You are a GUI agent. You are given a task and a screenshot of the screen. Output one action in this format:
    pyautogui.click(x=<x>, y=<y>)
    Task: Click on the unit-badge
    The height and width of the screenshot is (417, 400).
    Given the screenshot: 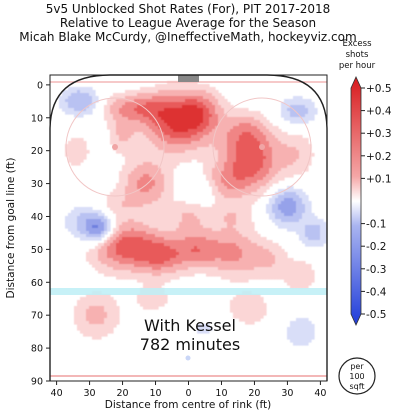 What is the action you would take?
    pyautogui.click(x=357, y=376)
    